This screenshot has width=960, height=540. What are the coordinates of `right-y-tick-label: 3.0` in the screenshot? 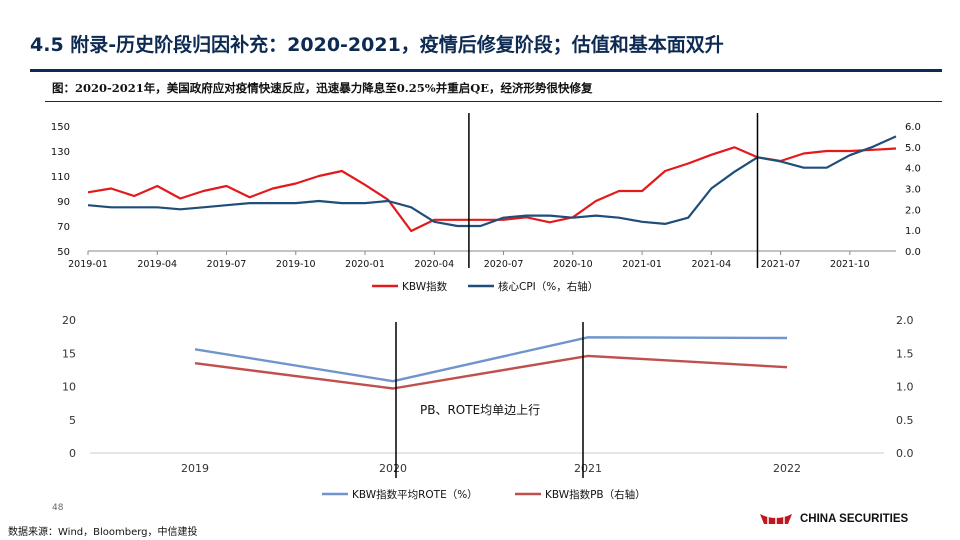 It's located at (913, 190).